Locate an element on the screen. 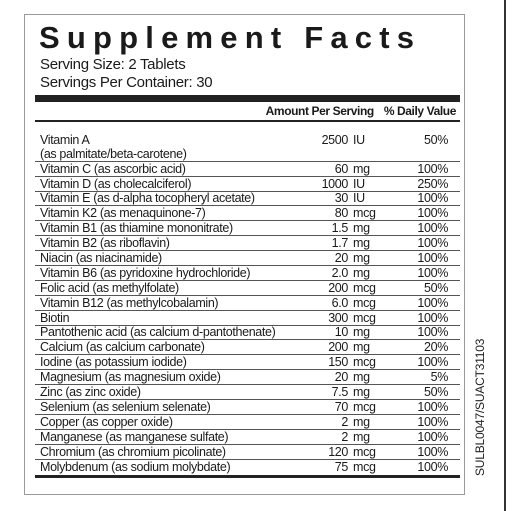  nutrient-amount: 70 is located at coordinates (341, 406).